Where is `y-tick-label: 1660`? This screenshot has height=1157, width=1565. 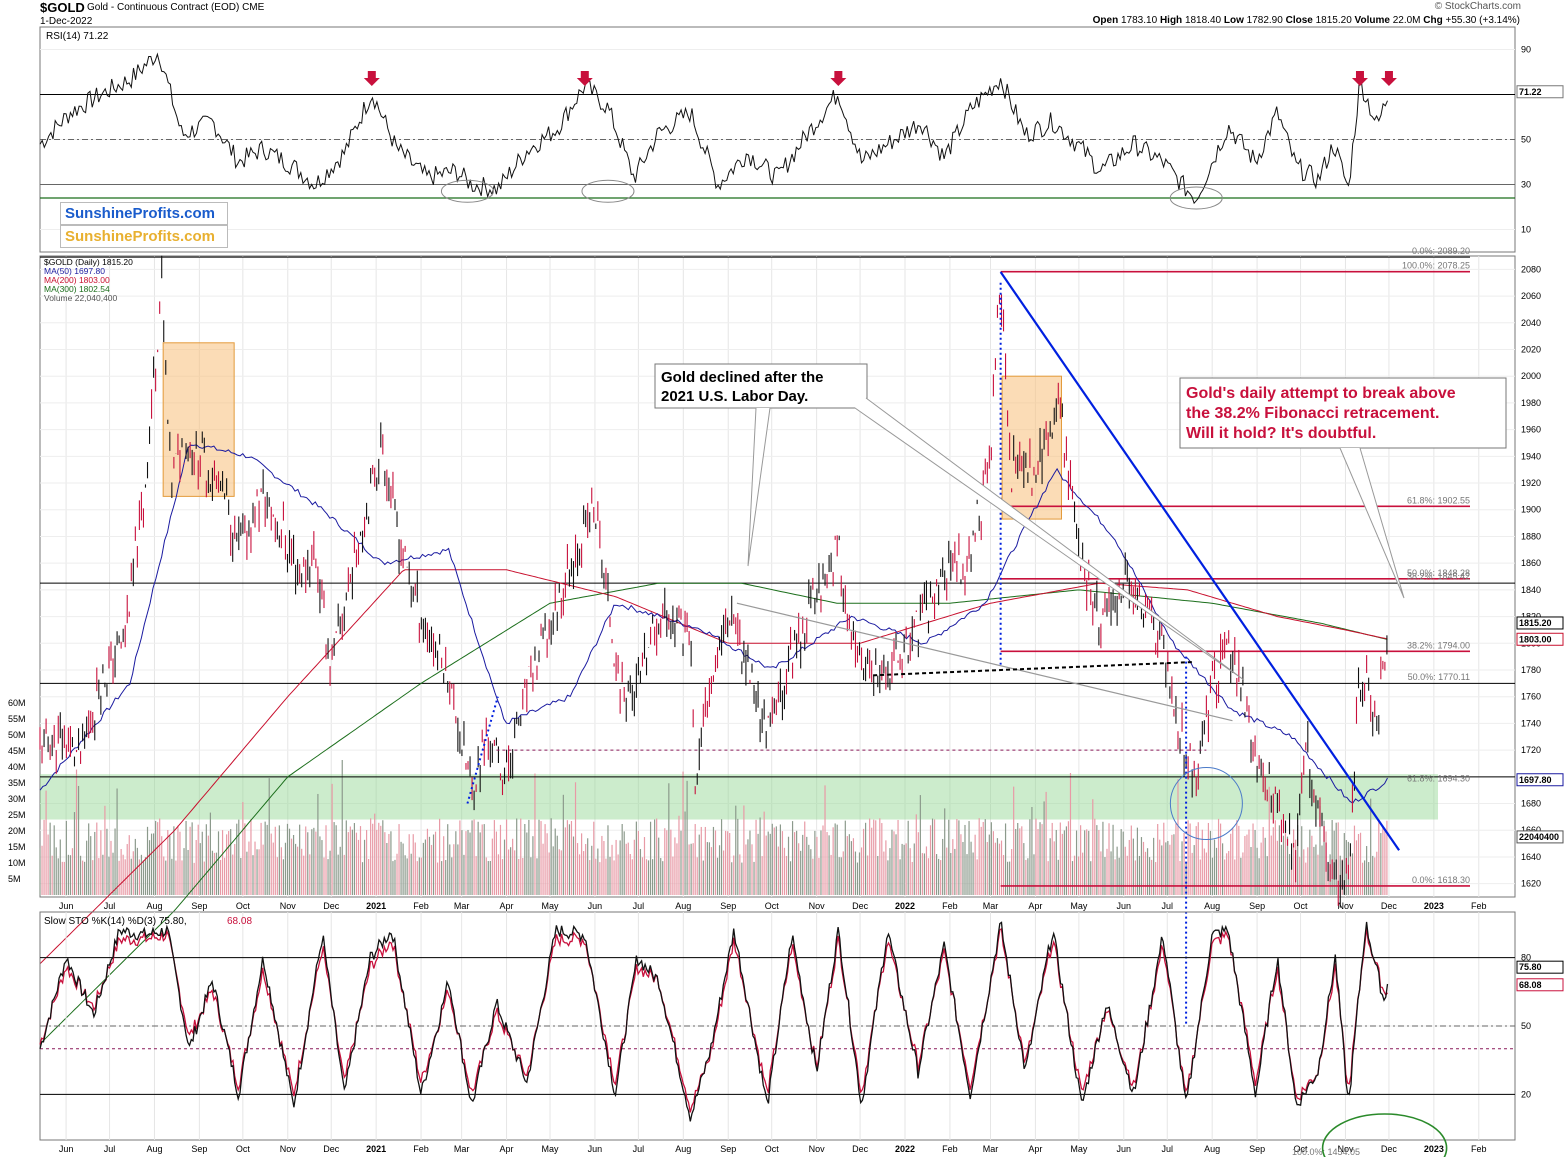
y-tick-label: 1660 is located at coordinates (1531, 830).